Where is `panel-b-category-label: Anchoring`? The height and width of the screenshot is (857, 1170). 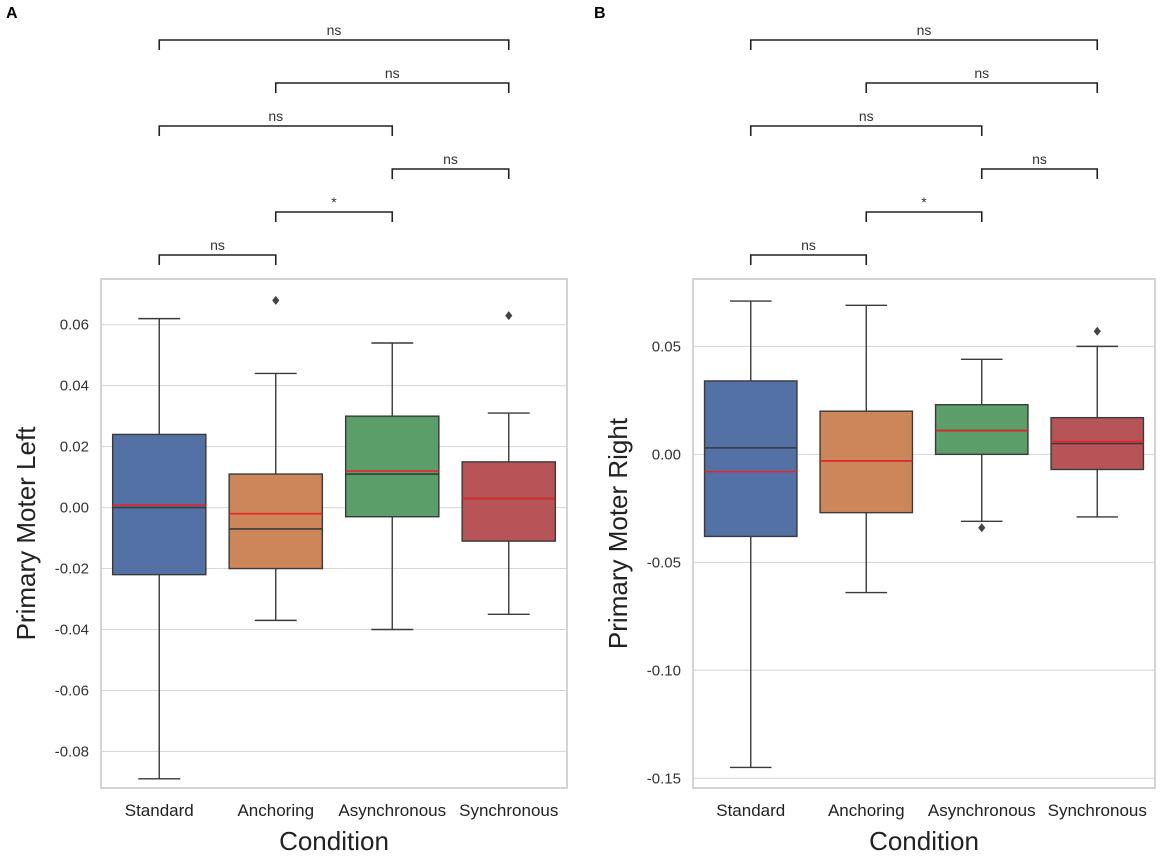
panel-b-category-label: Anchoring is located at coordinates (866, 810).